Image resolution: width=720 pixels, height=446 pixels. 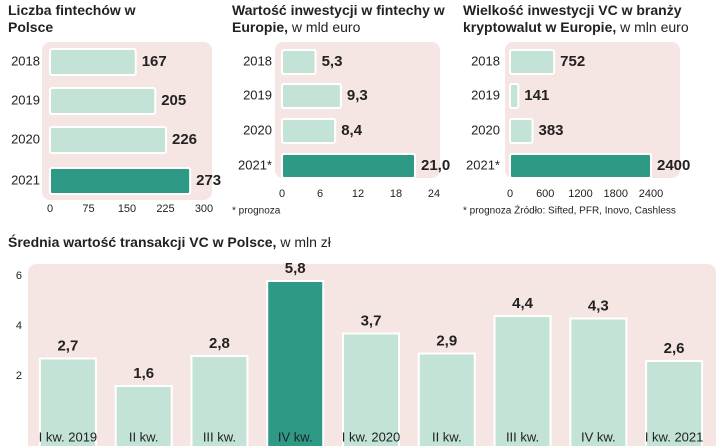 What do you see at coordinates (371, 436) in the screenshot?
I see `x-tick-label: I kw. 2020` at bounding box center [371, 436].